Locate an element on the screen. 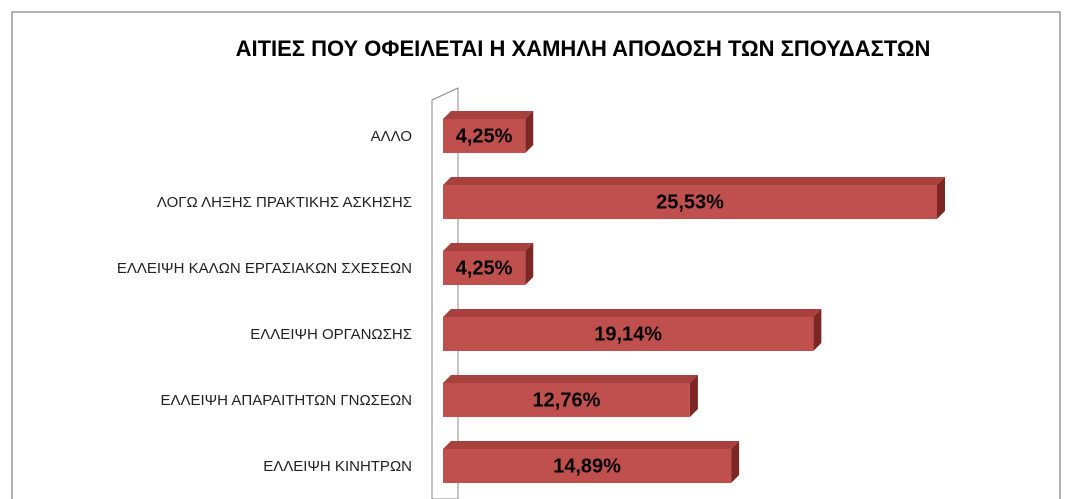 This screenshot has width=1070, height=499. category-text: ΕΛΛΕΙΨΗ ΟΡΓΑΝΩΣΗΣ is located at coordinates (331, 334).